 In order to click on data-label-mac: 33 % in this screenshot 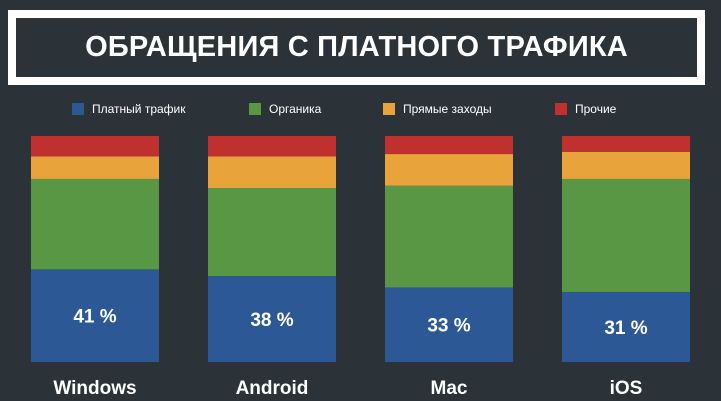, I will do `click(448, 326)`.